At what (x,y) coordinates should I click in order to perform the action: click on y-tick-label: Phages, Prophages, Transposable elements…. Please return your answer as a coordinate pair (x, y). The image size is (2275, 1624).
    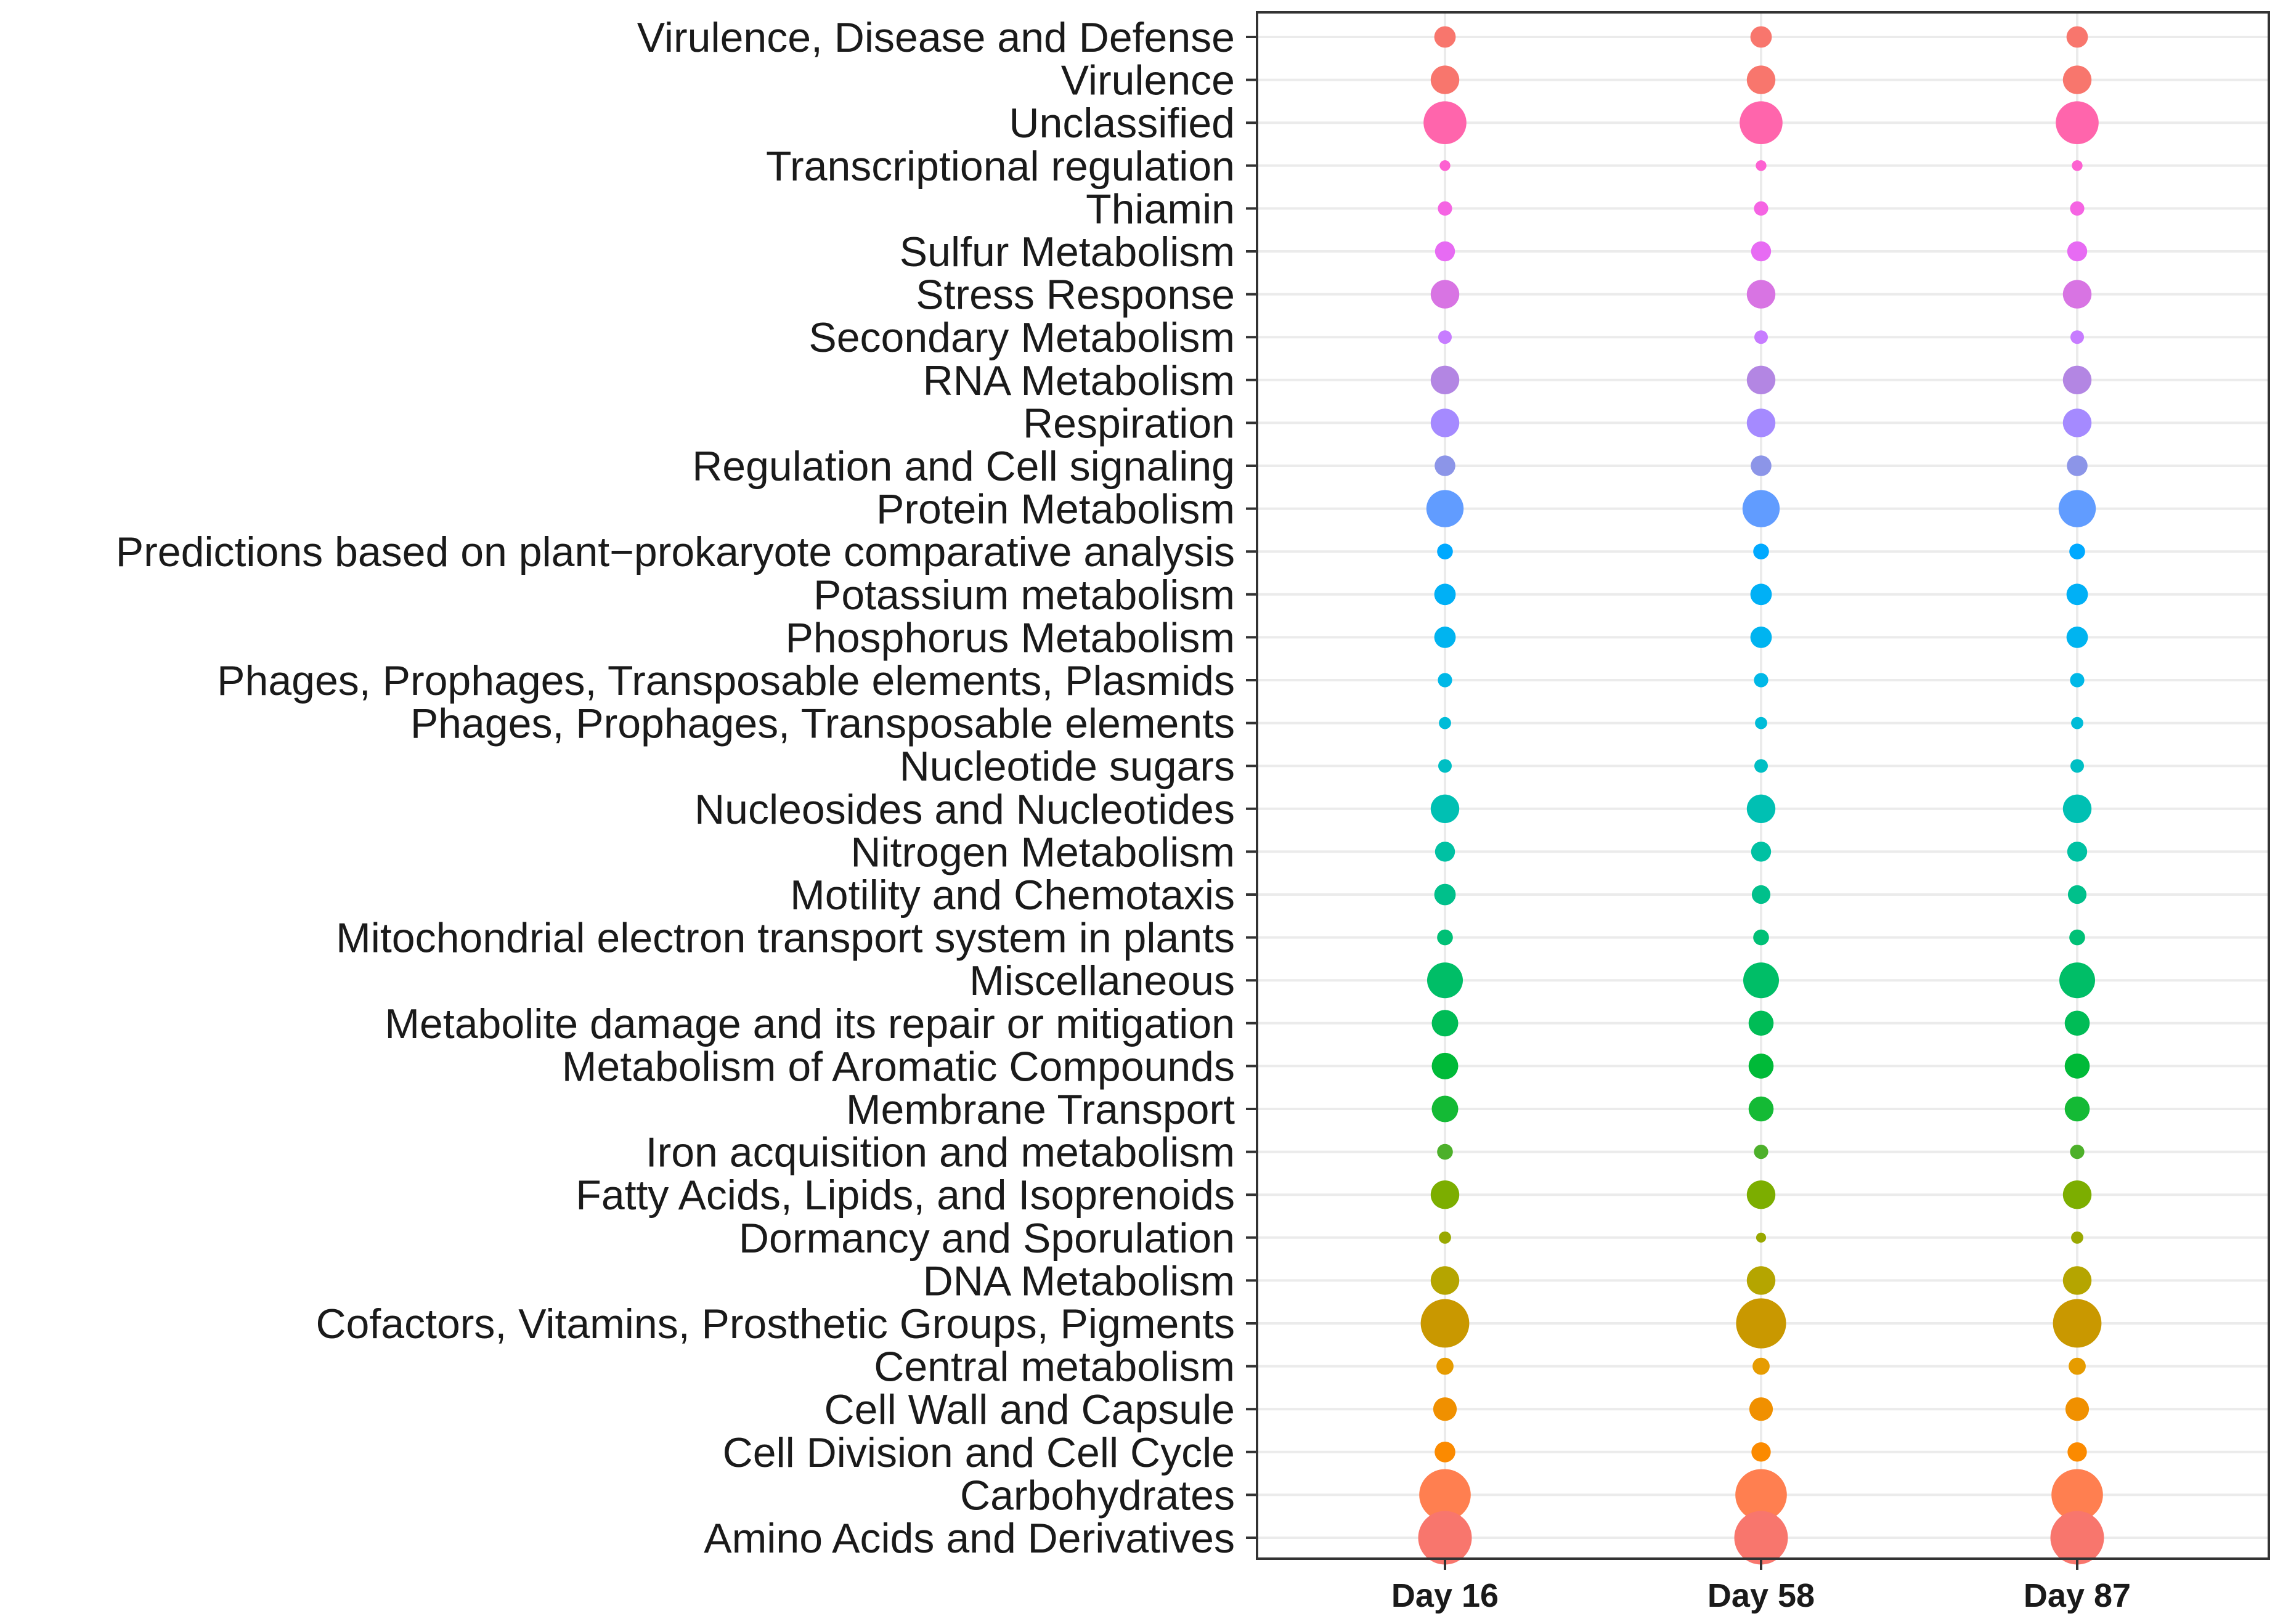
    Looking at the image, I should click on (726, 680).